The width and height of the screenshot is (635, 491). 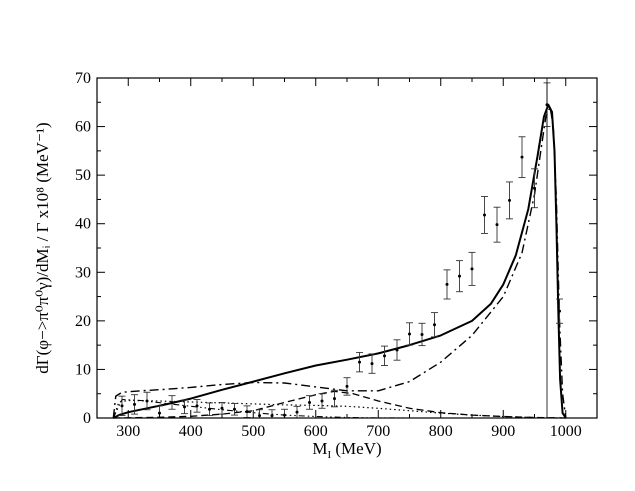 I want to click on x-axis-label: MI (MeV), so click(x=346, y=450).